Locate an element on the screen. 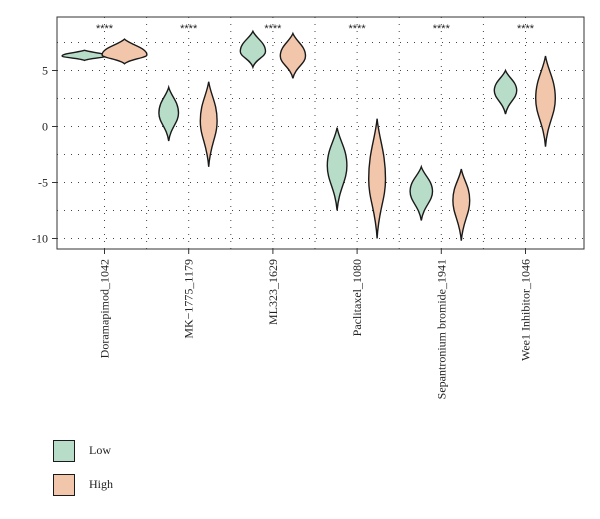 This screenshot has width=600, height=519. legend-label-low: Low is located at coordinates (100, 450).